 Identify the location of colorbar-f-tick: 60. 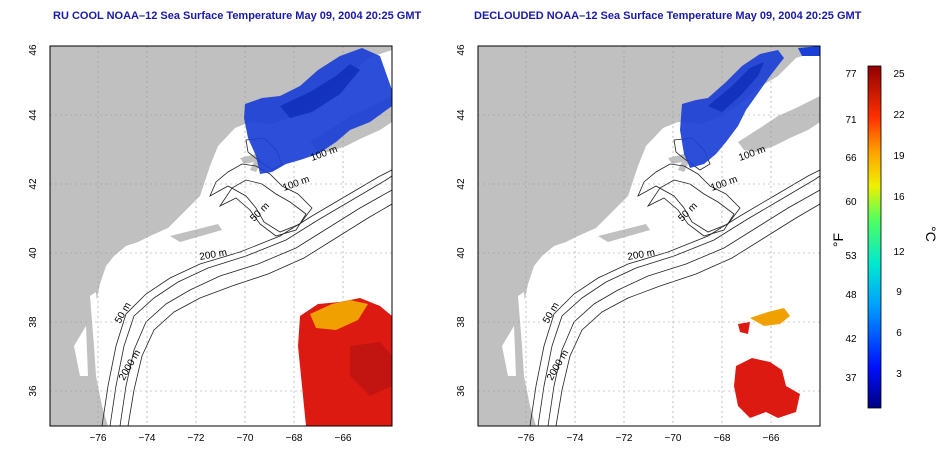
(851, 202).